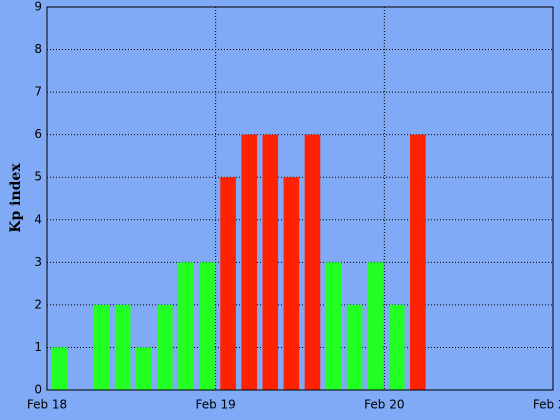 This screenshot has width=560, height=420. I want to click on y-tick-label: 6, so click(38, 134).